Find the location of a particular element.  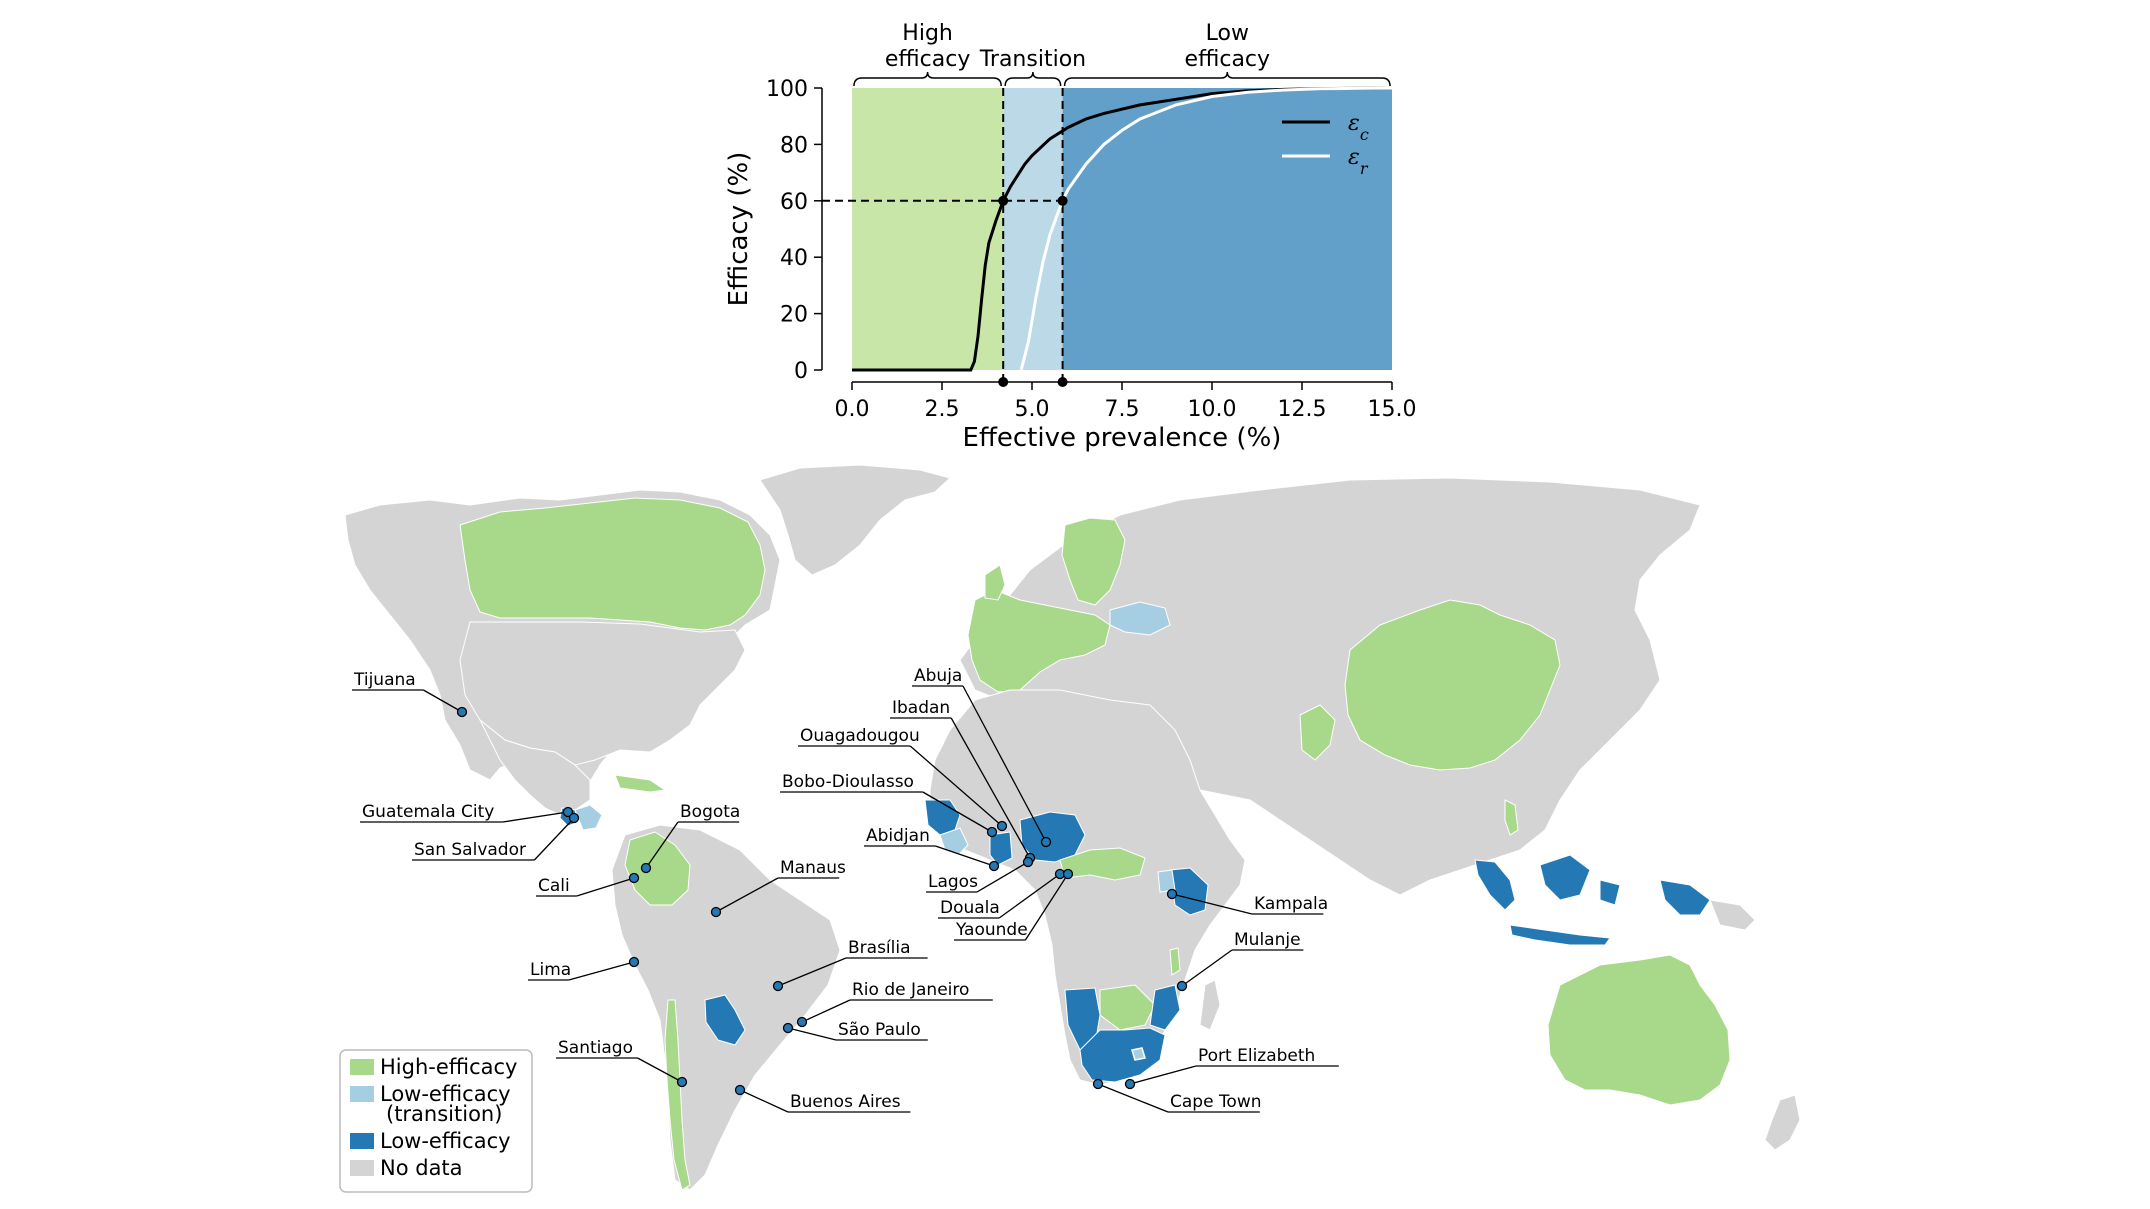

city-label-cape-town: Cape Town is located at coordinates (1216, 1102).